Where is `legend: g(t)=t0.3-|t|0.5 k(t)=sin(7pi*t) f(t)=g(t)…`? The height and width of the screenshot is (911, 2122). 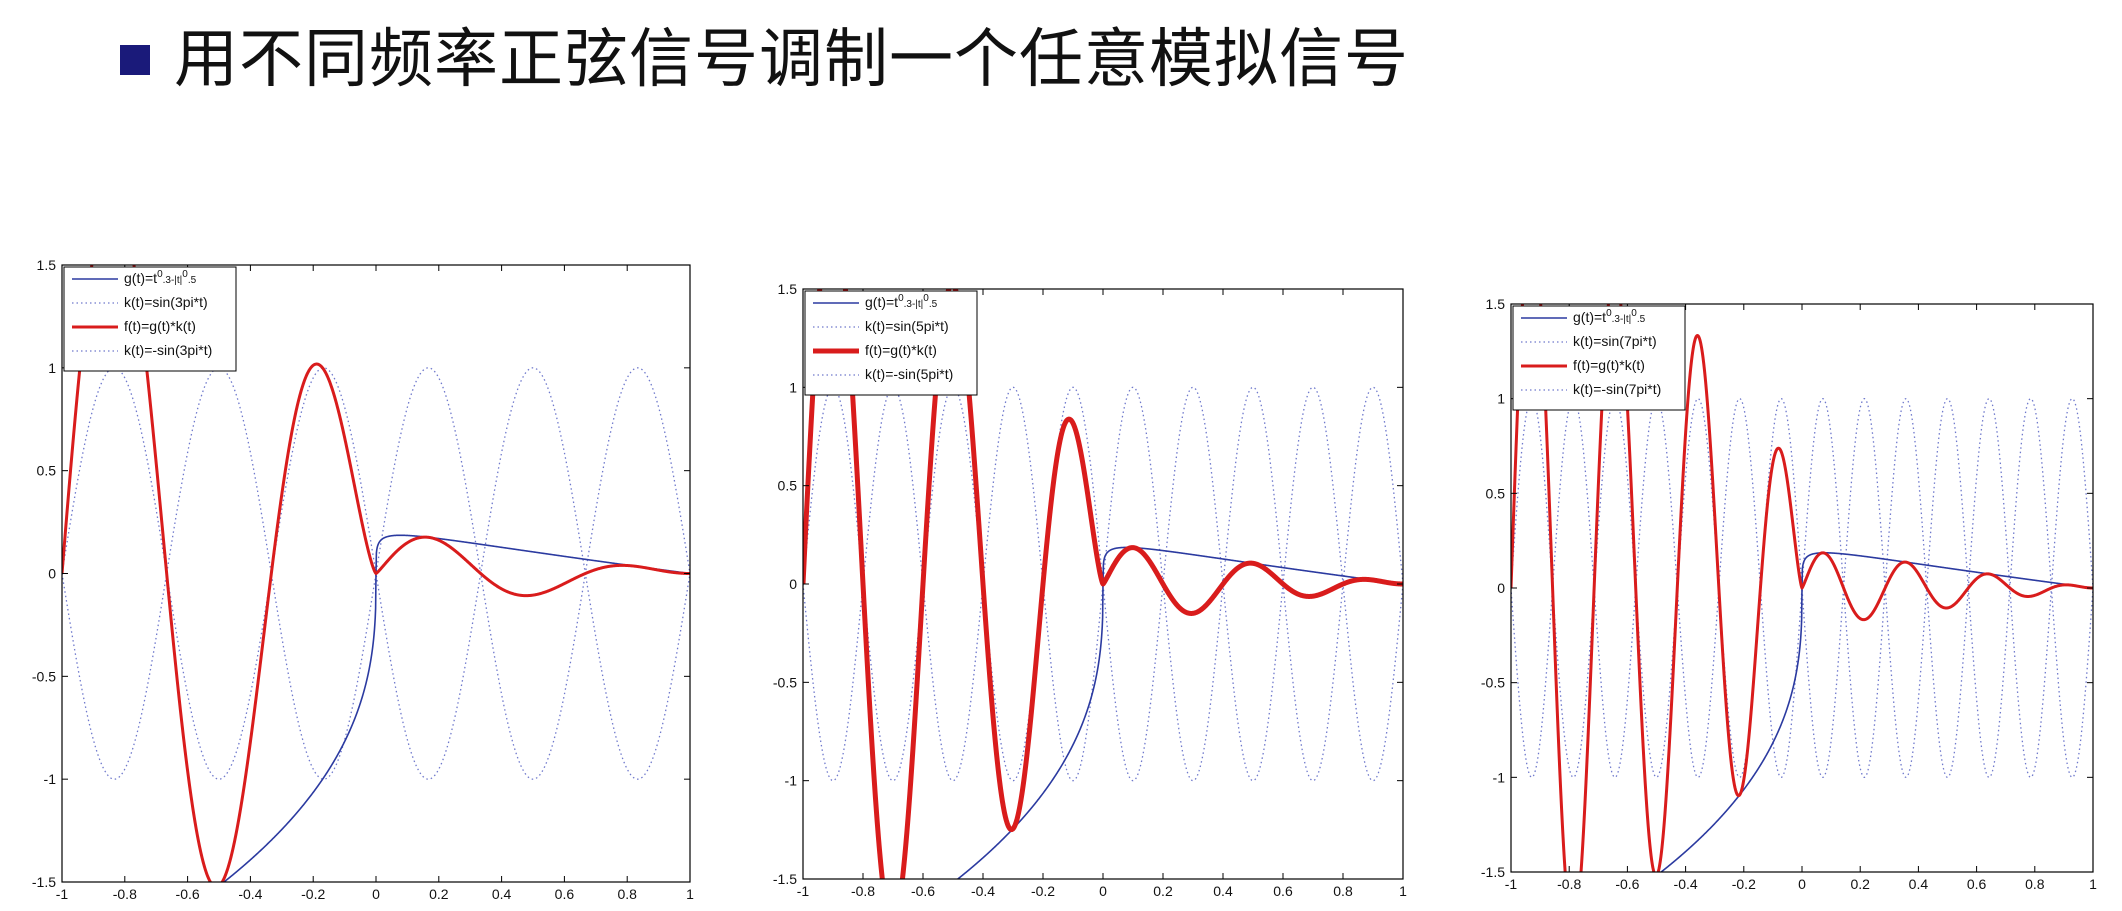
legend: g(t)=t0.3-|t|0.5 k(t)=sin(7pi*t) f(t)=g(t)… is located at coordinates (1599, 358).